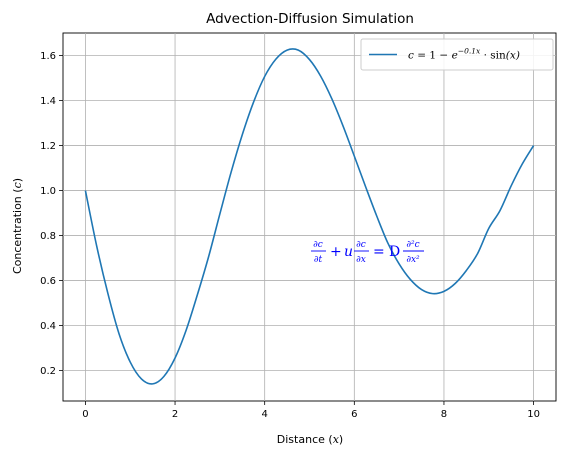  Describe the element at coordinates (85, 414) in the screenshot. I see `x-tick-label: 0` at that location.